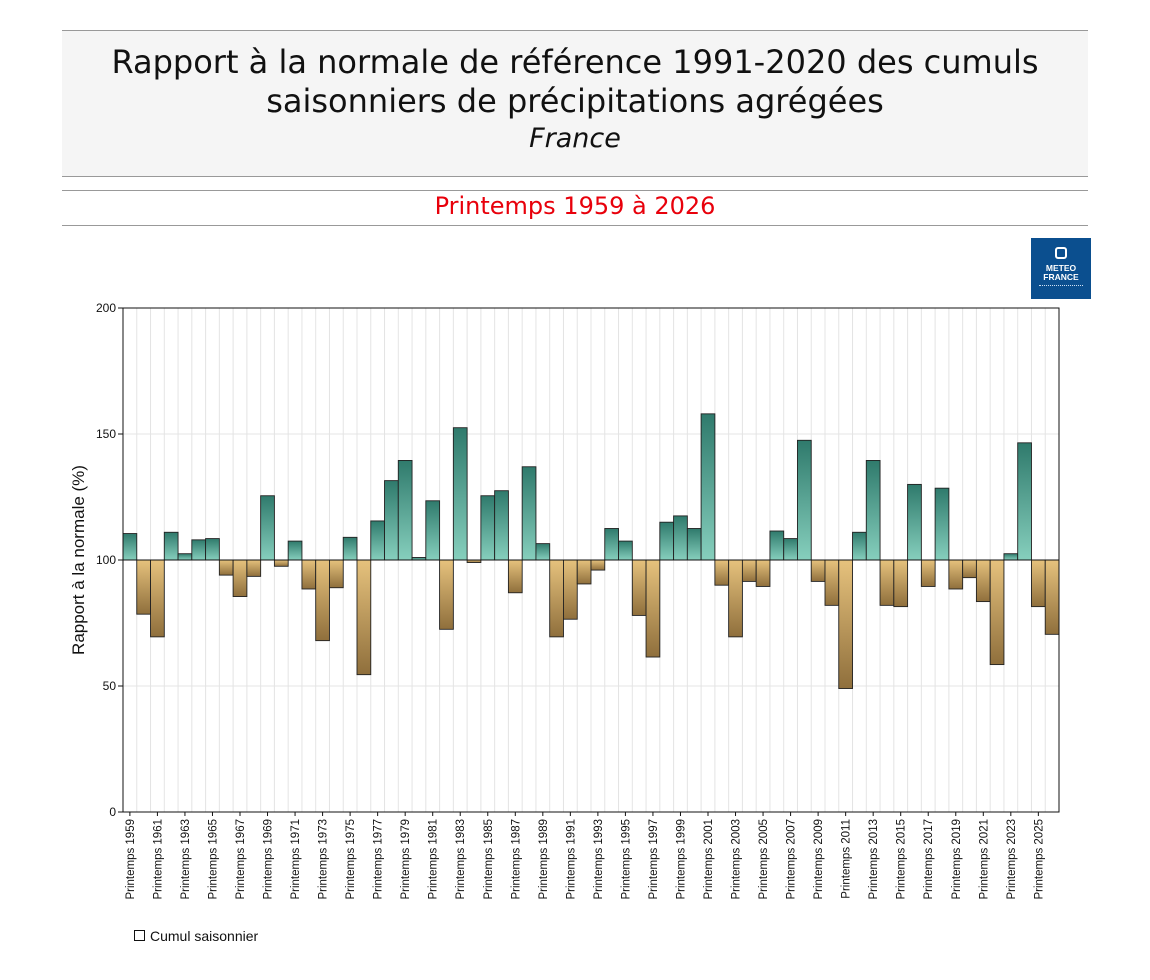 The width and height of the screenshot is (1150, 980). What do you see at coordinates (110, 686) in the screenshot?
I see `y-tick-label: 50` at bounding box center [110, 686].